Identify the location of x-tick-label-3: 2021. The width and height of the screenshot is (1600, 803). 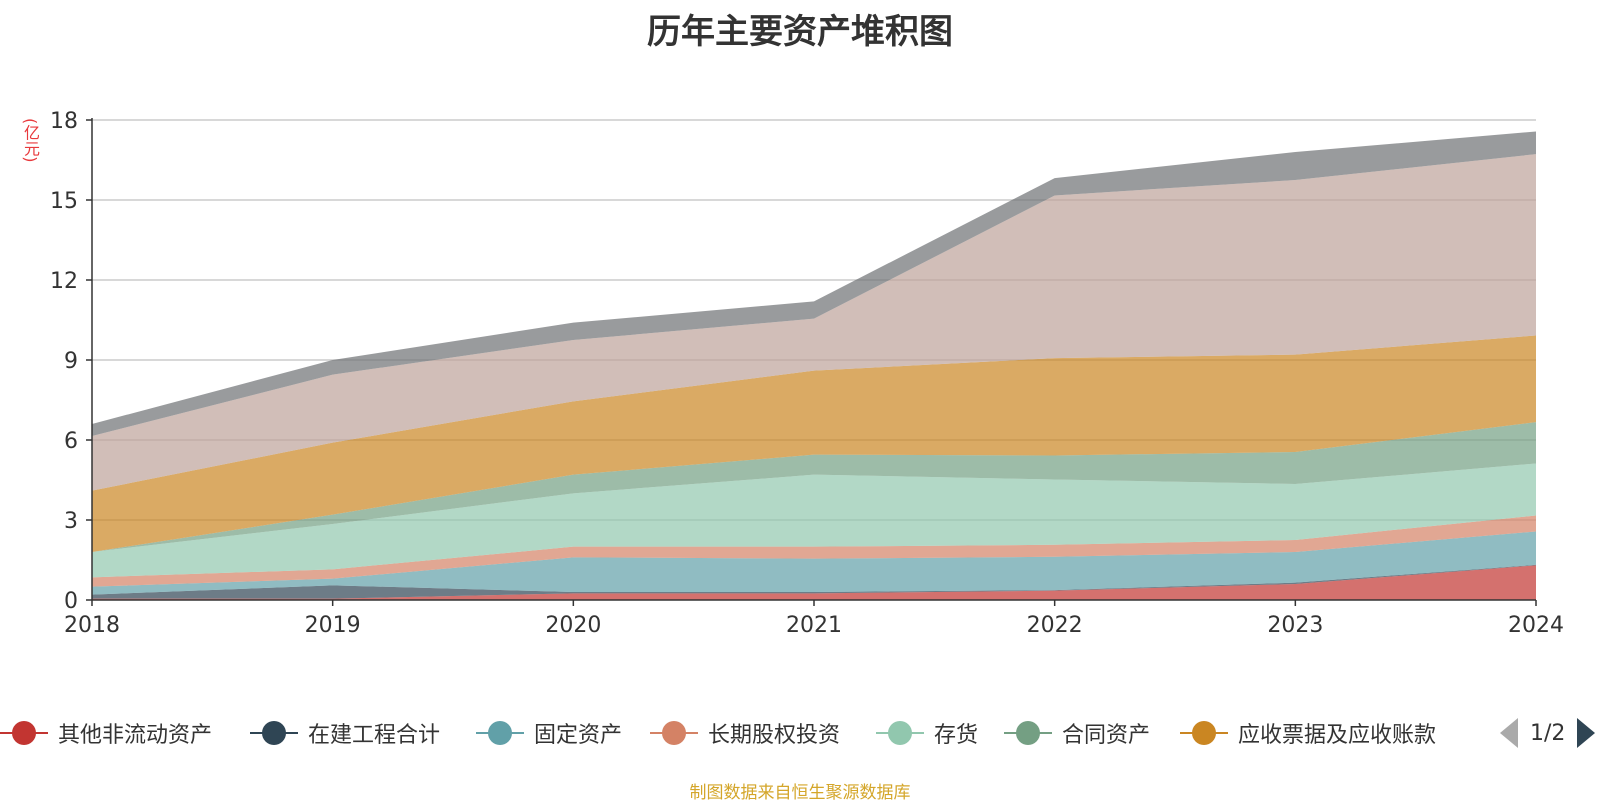
(814, 625).